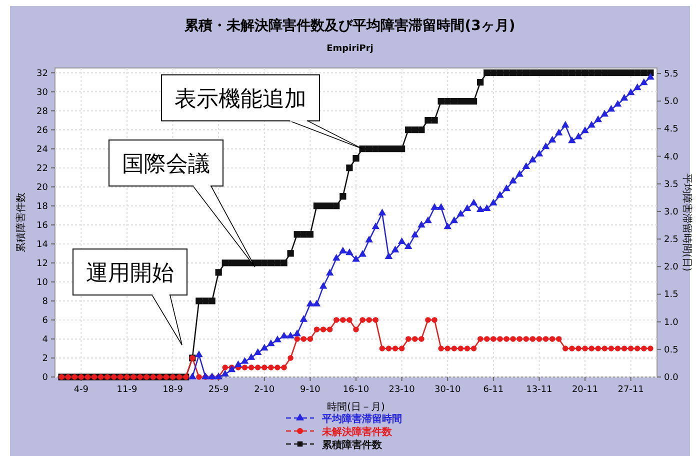  What do you see at coordinates (42, 149) in the screenshot?
I see `y-tick-label: 24` at bounding box center [42, 149].